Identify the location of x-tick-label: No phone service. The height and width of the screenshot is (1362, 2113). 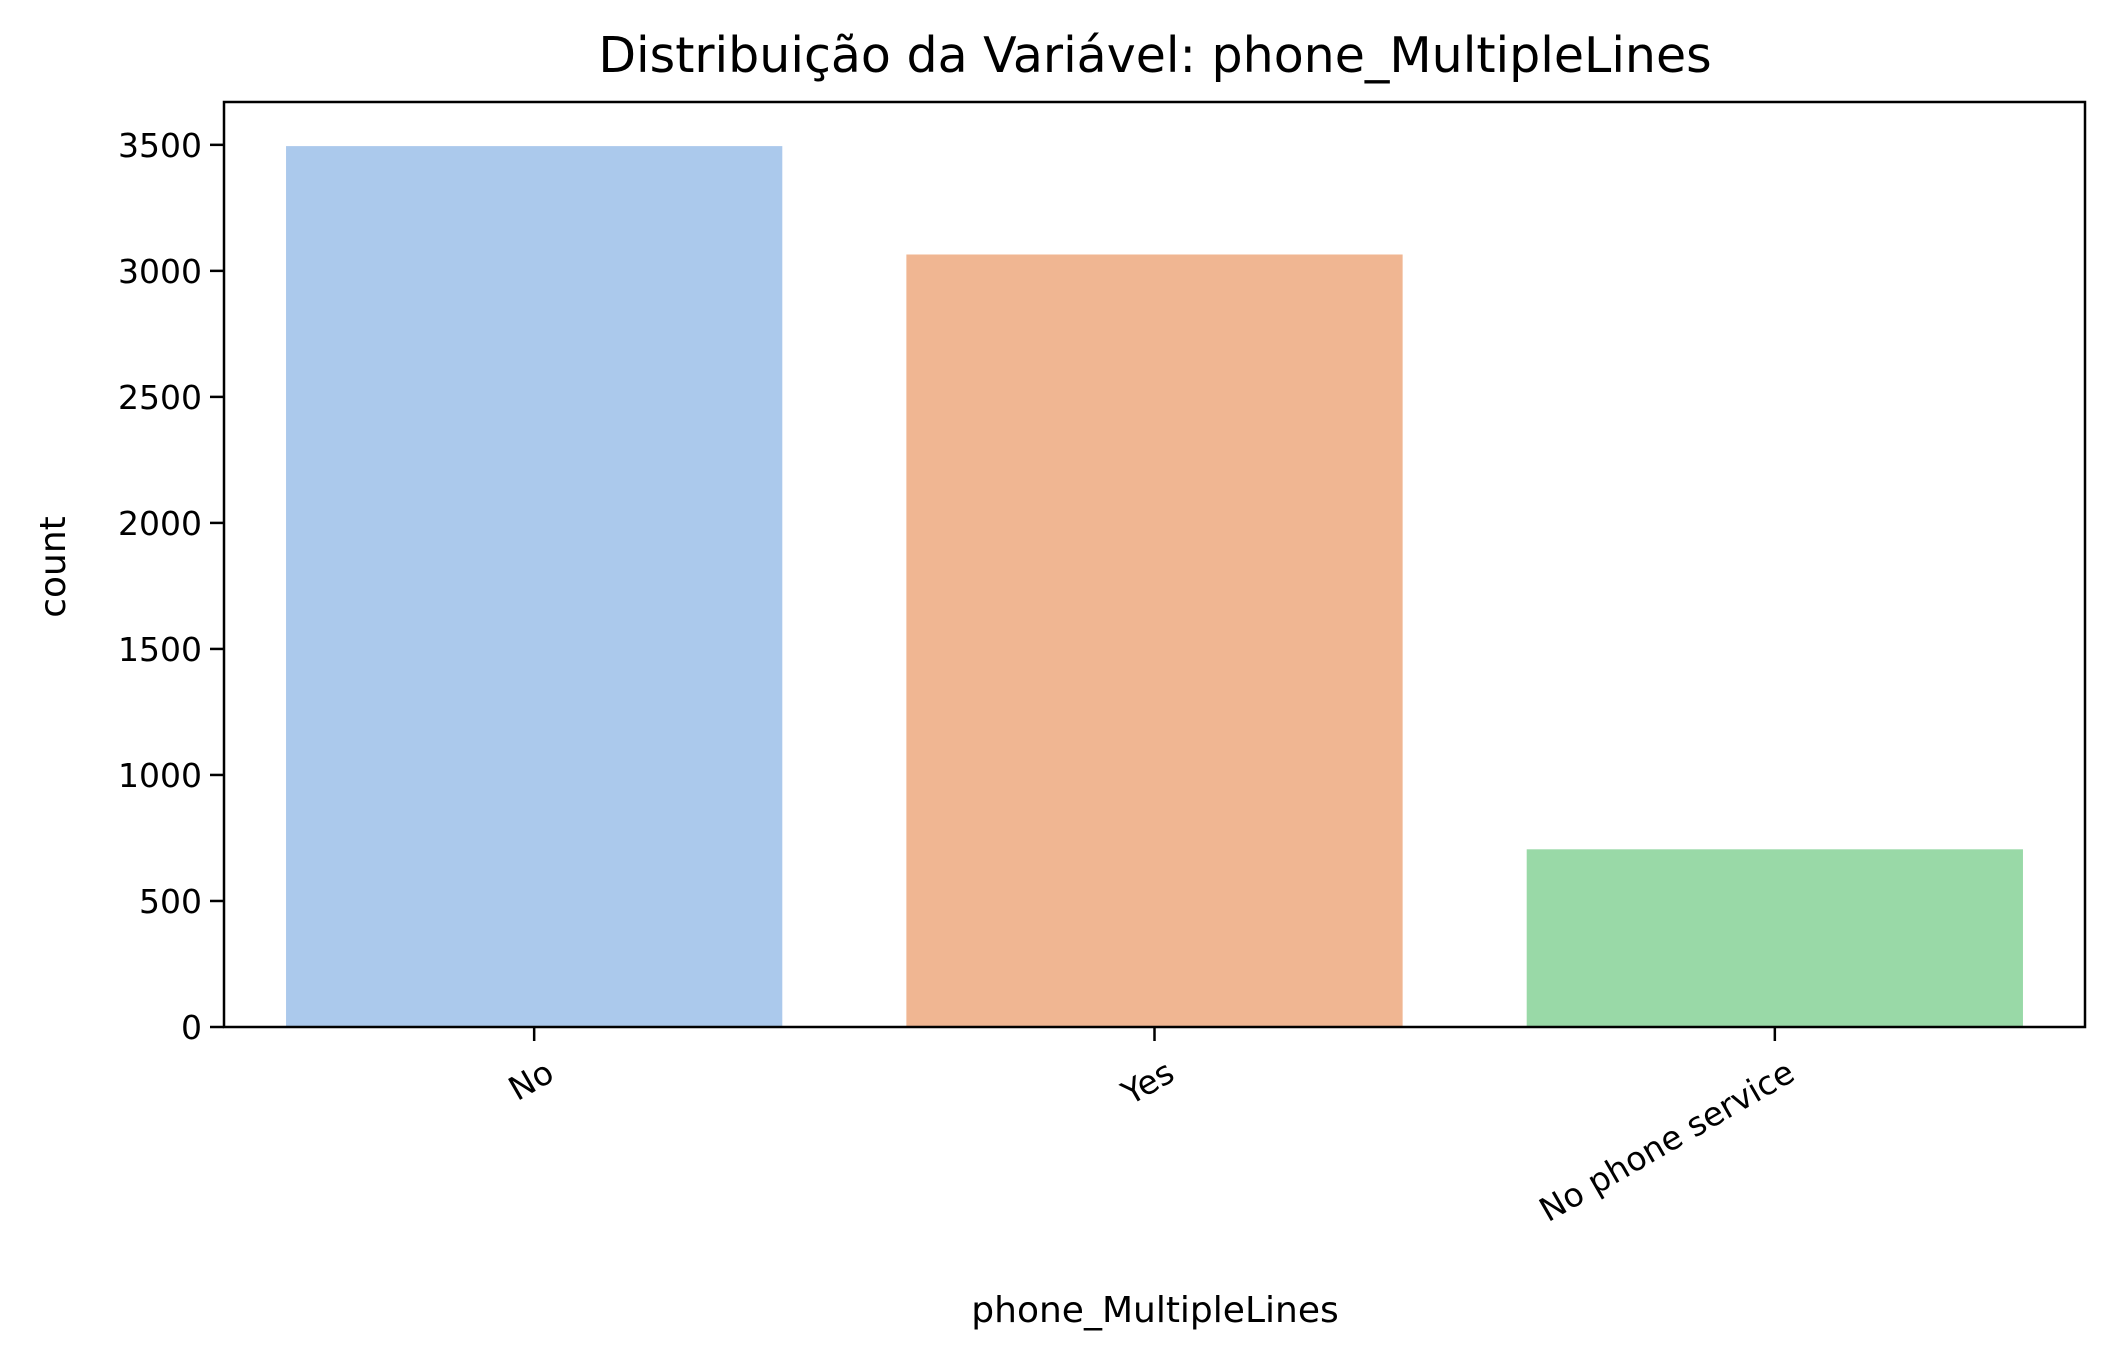
(1666, 1140).